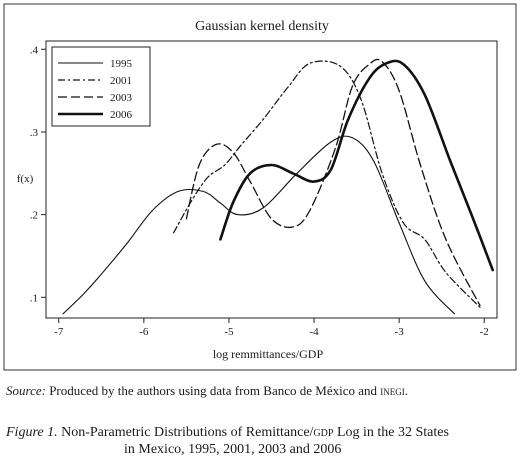 This screenshot has height=459, width=521. Describe the element at coordinates (392, 390) in the screenshot. I see `source-agency: inegi` at that location.